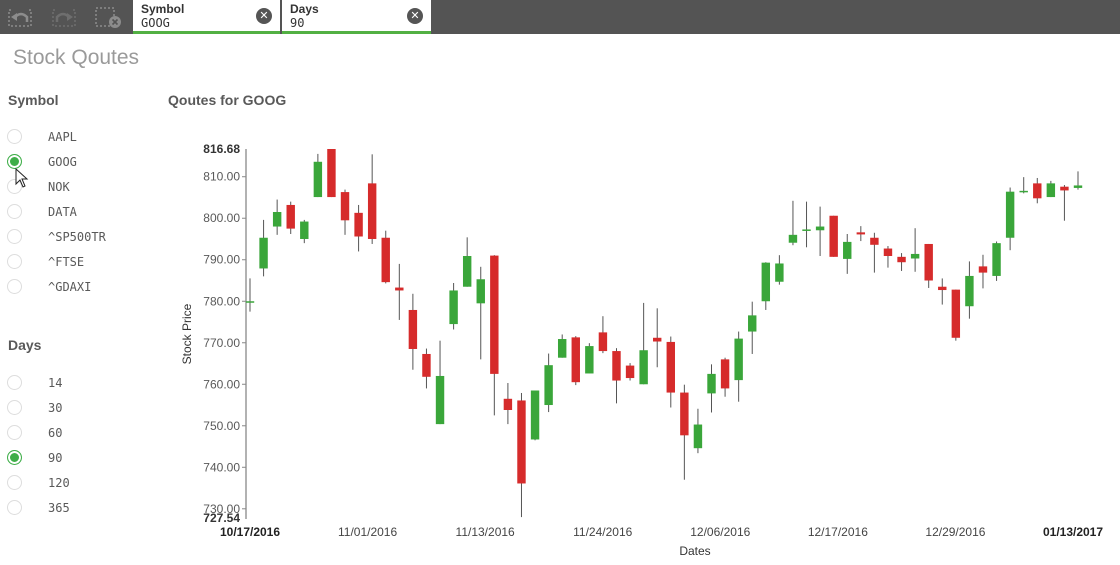 The width and height of the screenshot is (1120, 565). I want to click on filter-chip-days: Days 90 ✕, so click(356, 17).